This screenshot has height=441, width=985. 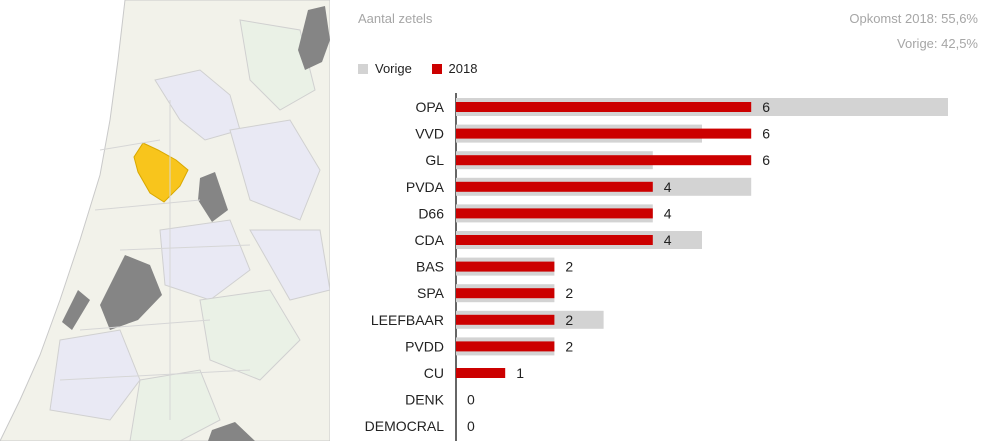 I want to click on bar-2018-bas, so click(x=505, y=266).